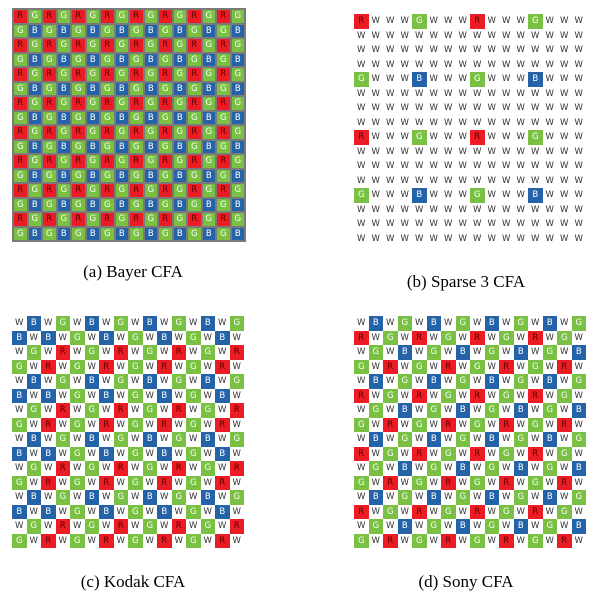 This screenshot has height=594, width=590. What do you see at coordinates (433, 540) in the screenshot?
I see `sony-cell-white-r15-c5: W` at bounding box center [433, 540].